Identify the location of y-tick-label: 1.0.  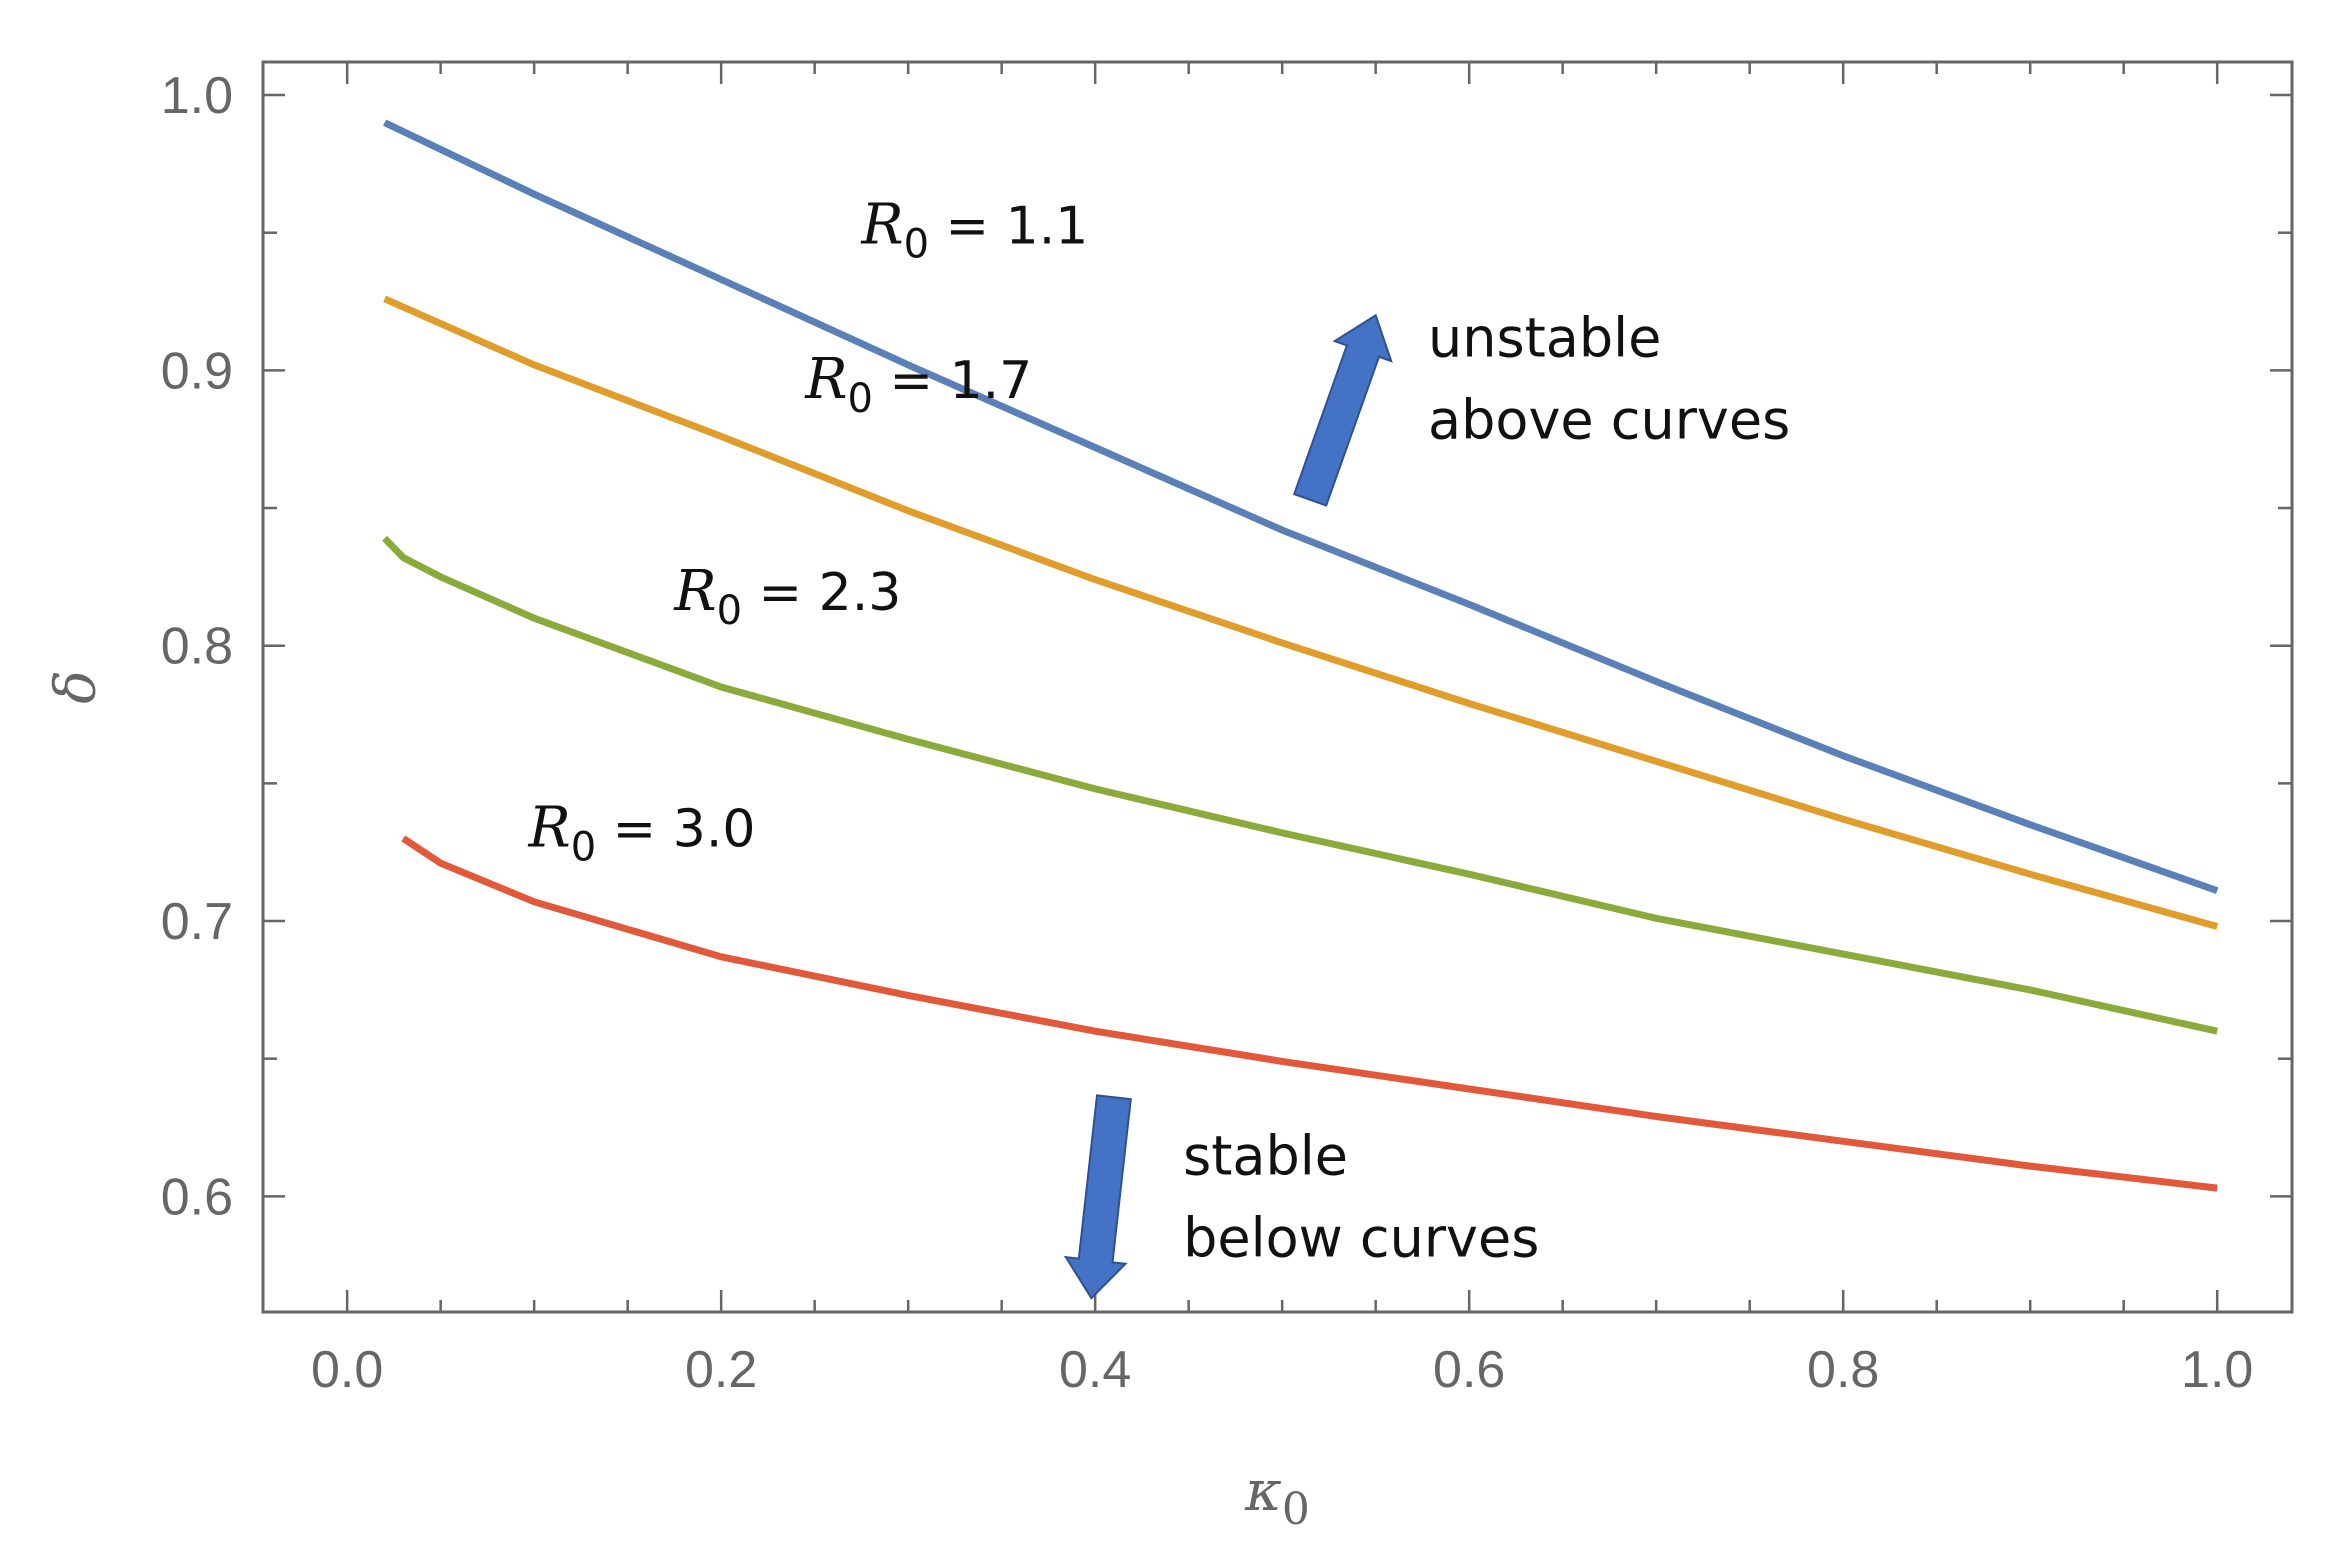
(197, 96).